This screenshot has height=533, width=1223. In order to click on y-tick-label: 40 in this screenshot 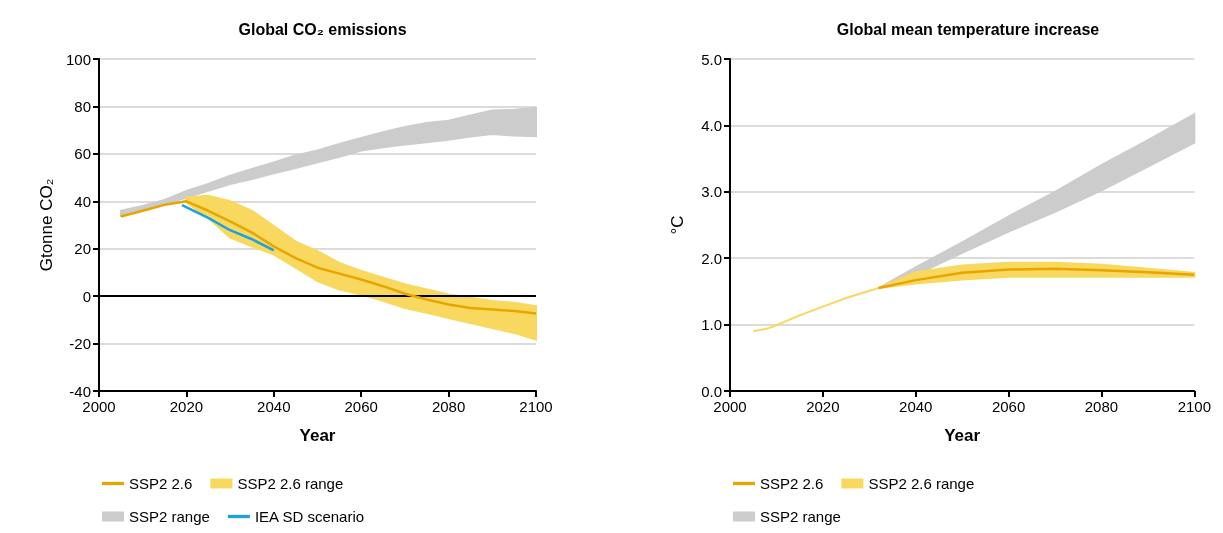, I will do `click(82, 201)`.